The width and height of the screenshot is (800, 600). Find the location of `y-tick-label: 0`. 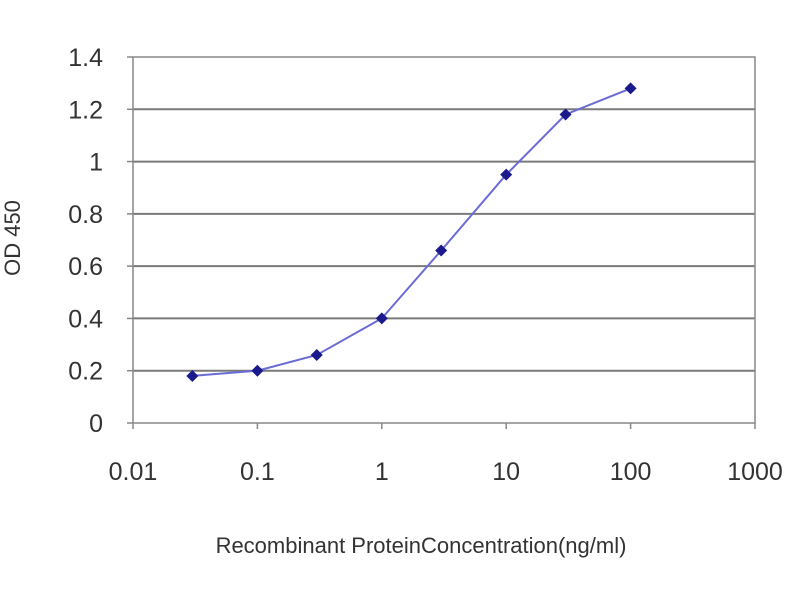

y-tick-label: 0 is located at coordinates (96, 424).